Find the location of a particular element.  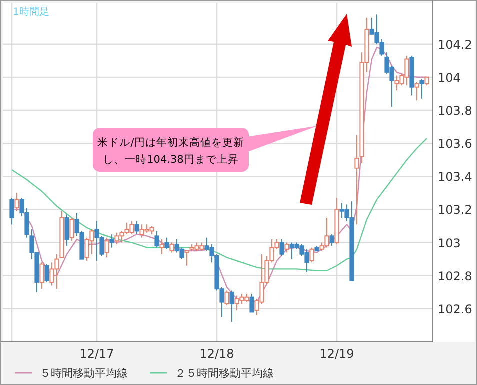

x-tick-label: 12/19 is located at coordinates (337, 354).